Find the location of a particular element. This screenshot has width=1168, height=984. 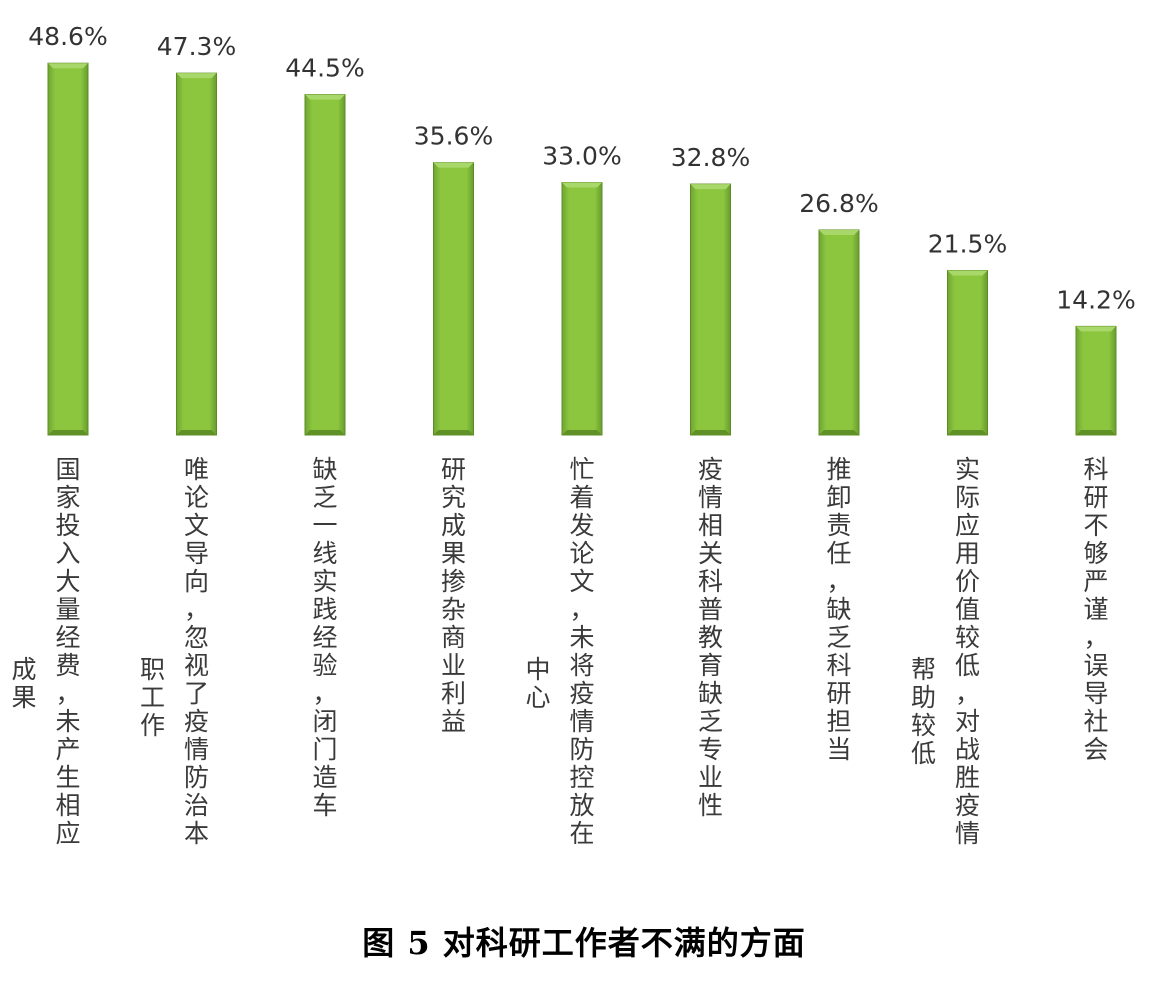

data-label: 48.6% is located at coordinates (67, 36).